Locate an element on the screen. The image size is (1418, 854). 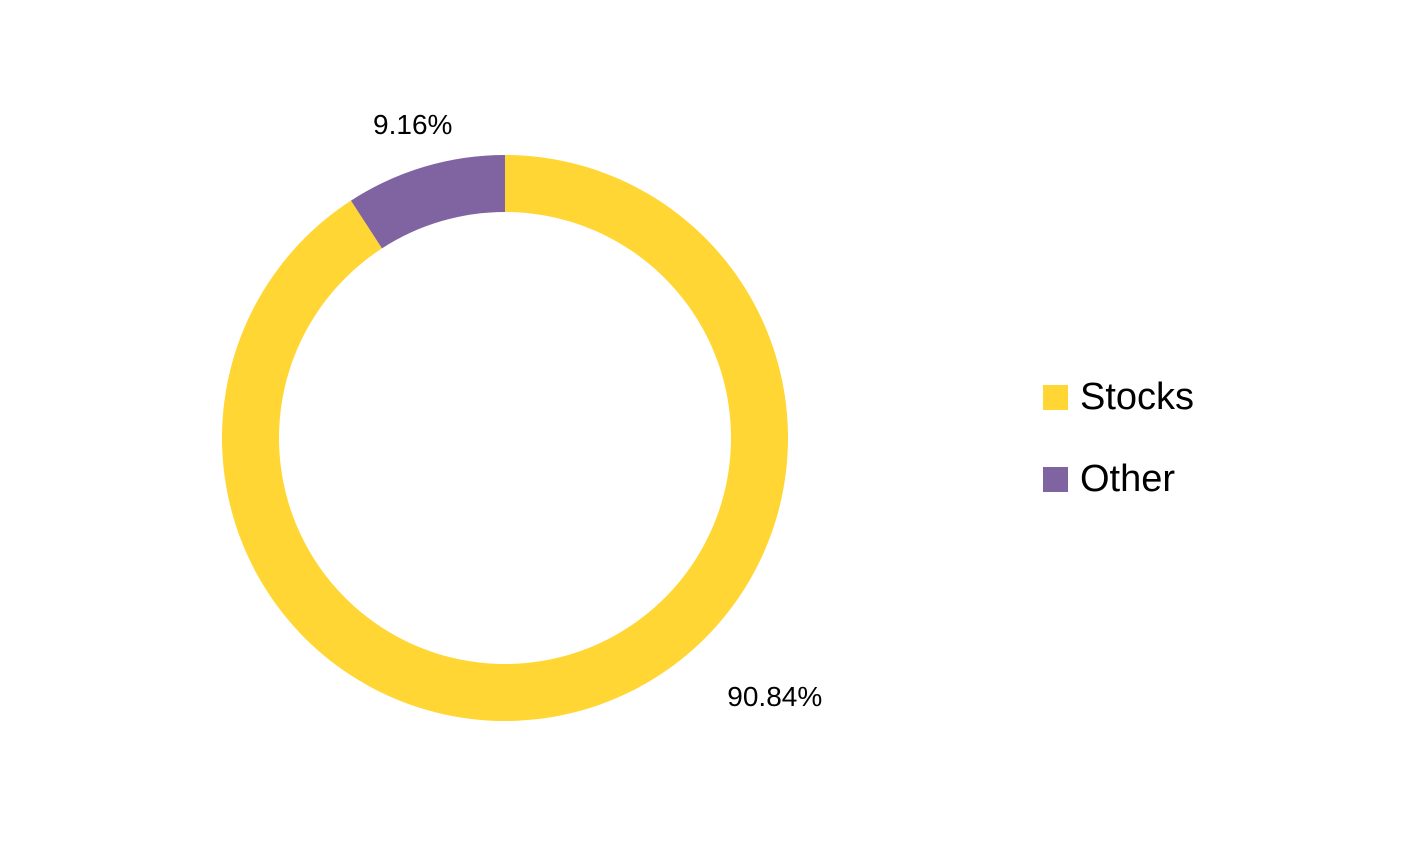
data-label: 90.84% is located at coordinates (774, 696).